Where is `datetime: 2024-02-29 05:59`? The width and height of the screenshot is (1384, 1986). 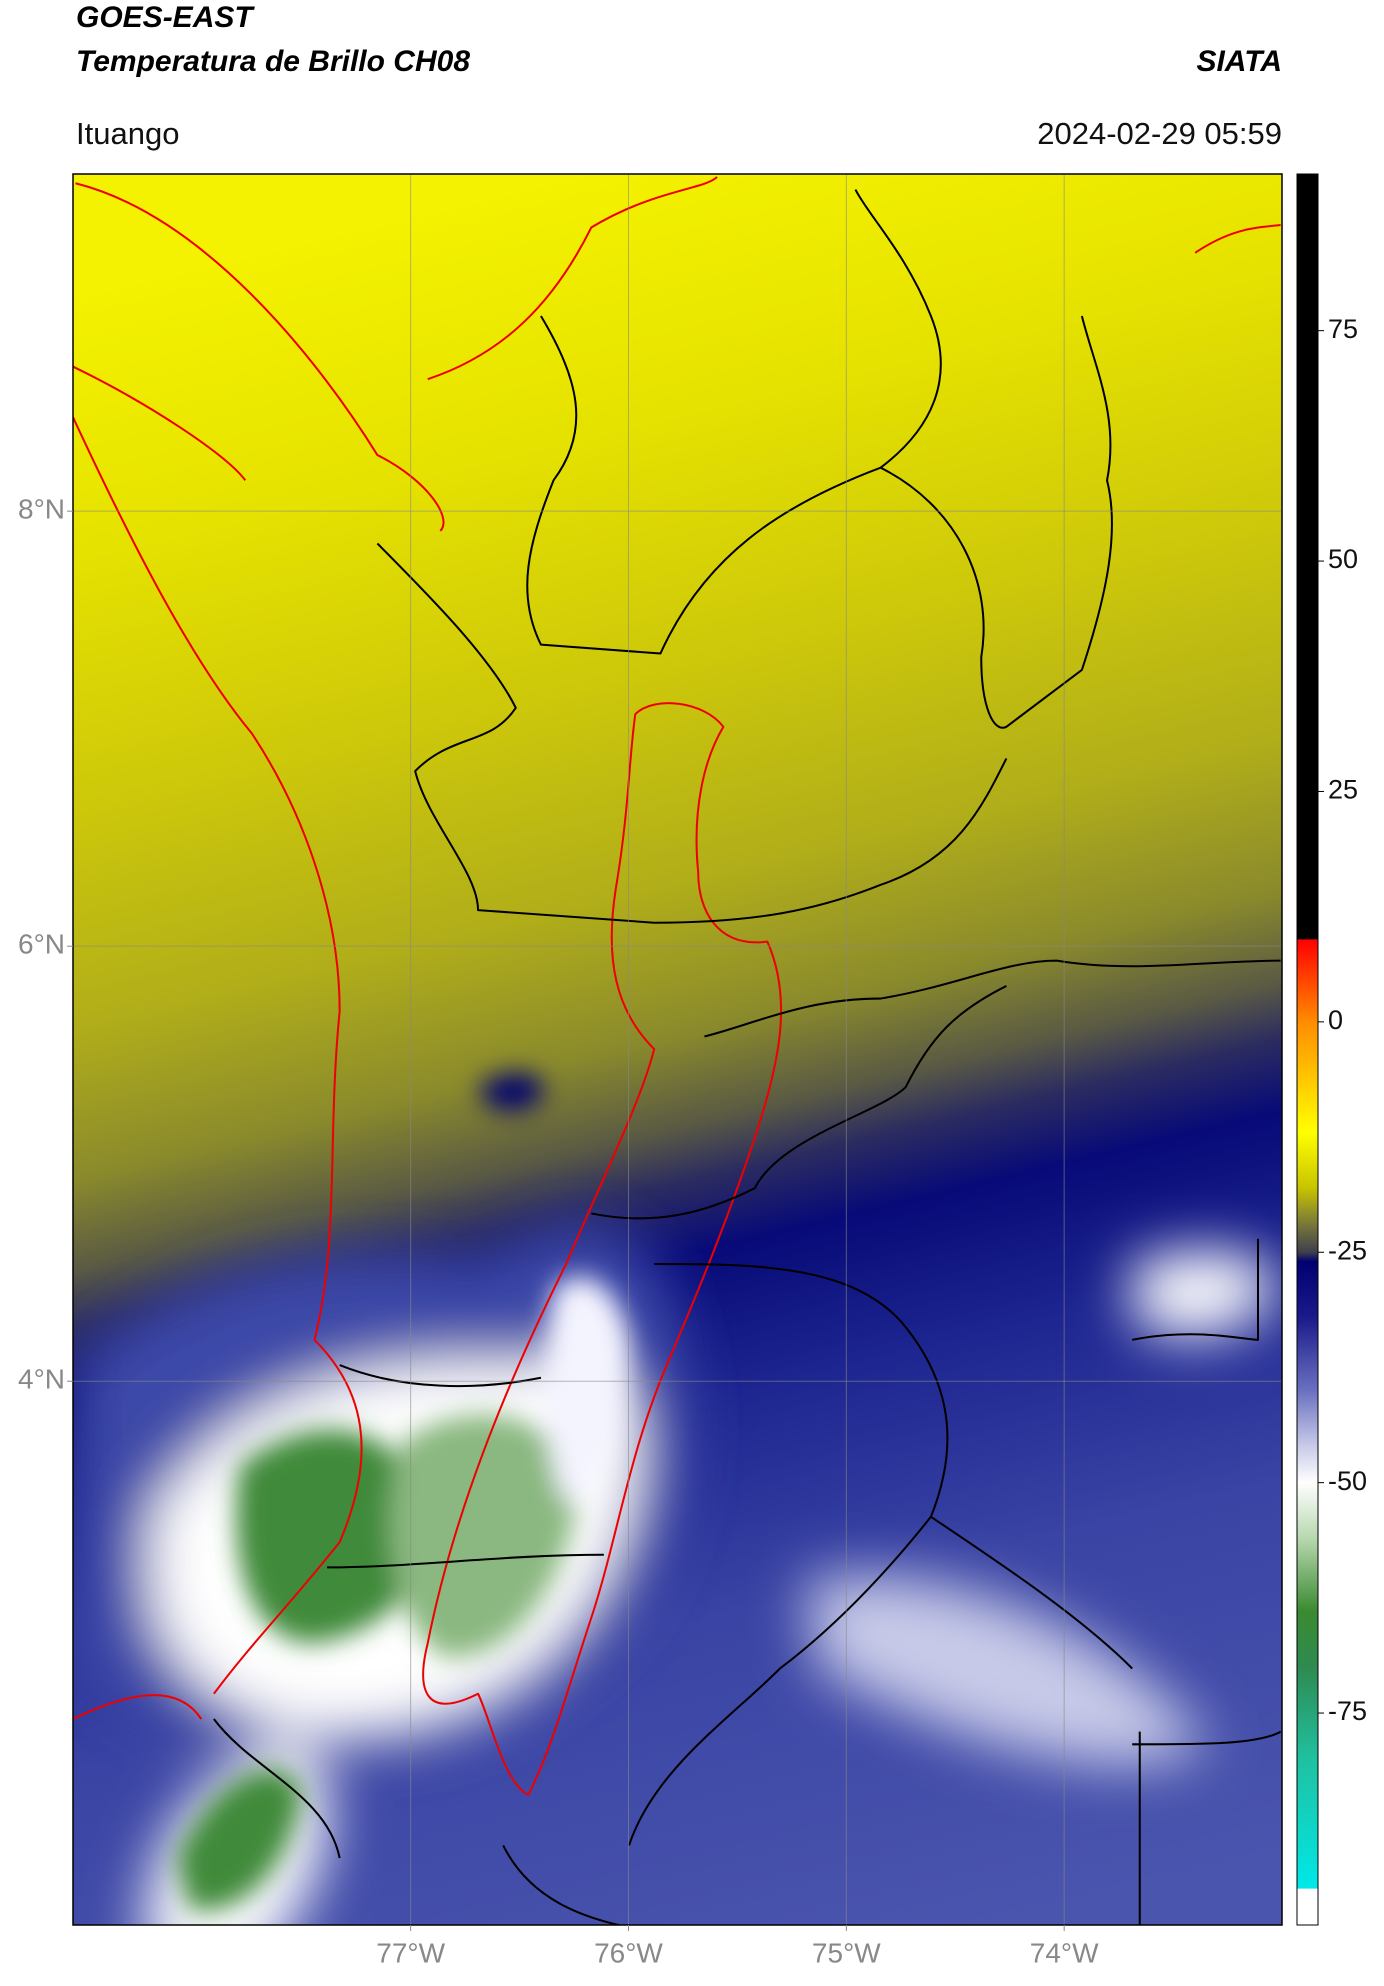 datetime: 2024-02-29 05:59 is located at coordinates (1159, 133).